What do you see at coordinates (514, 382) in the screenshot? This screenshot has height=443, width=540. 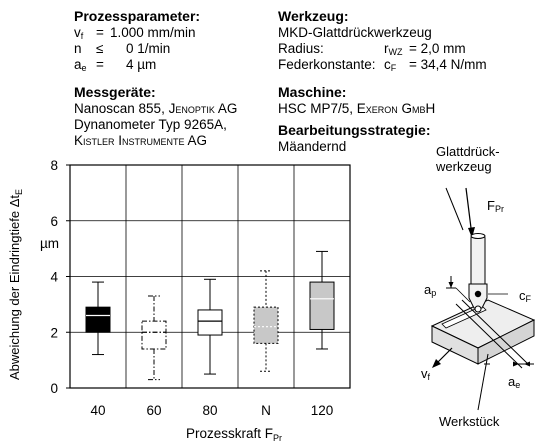 I see `ae-label: ae` at bounding box center [514, 382].